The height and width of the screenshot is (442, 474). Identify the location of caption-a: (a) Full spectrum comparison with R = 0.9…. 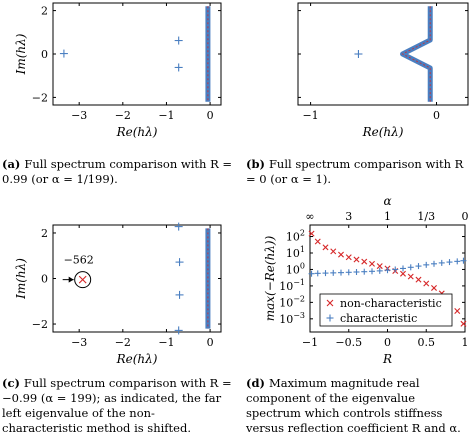
(118, 172).